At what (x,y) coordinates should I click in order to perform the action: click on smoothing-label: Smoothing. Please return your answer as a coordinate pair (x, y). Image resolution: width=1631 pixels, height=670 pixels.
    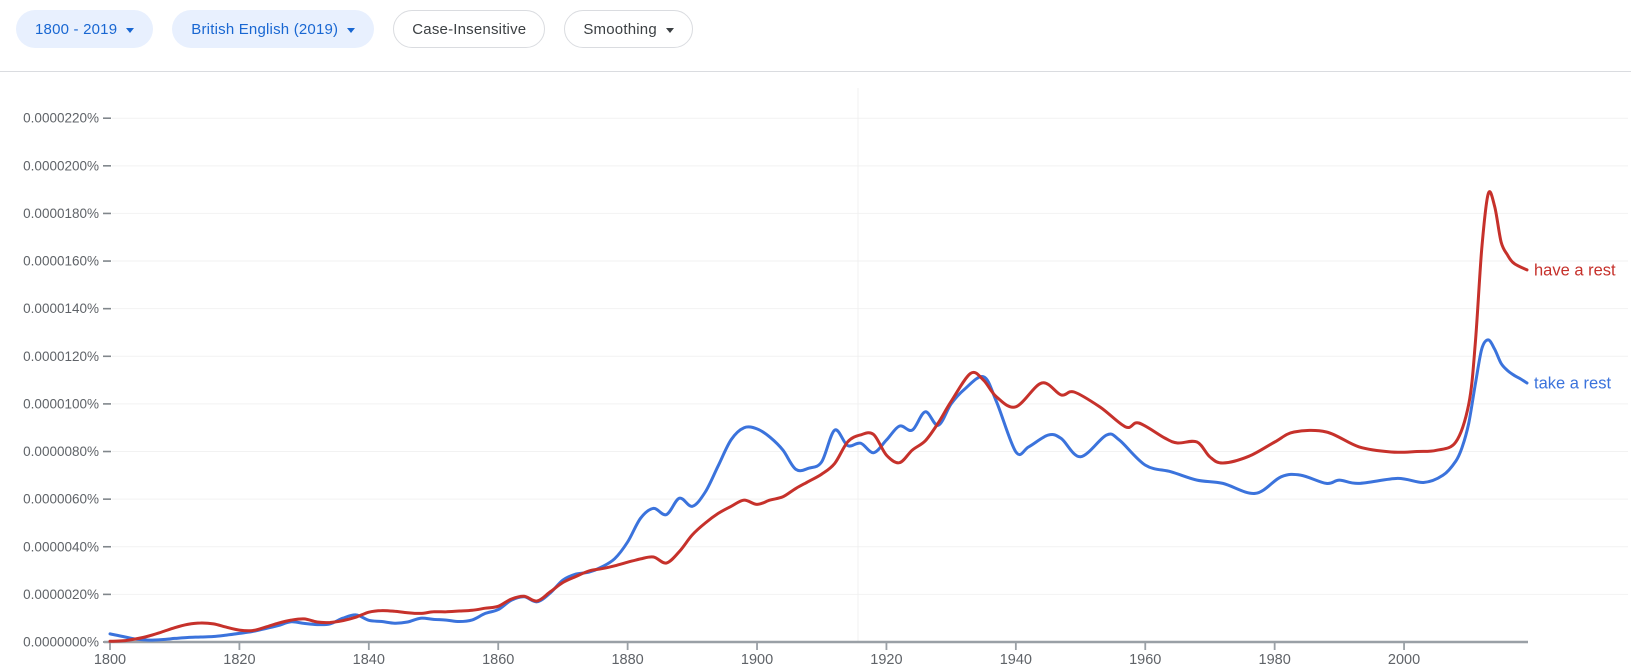
    Looking at the image, I should click on (620, 29).